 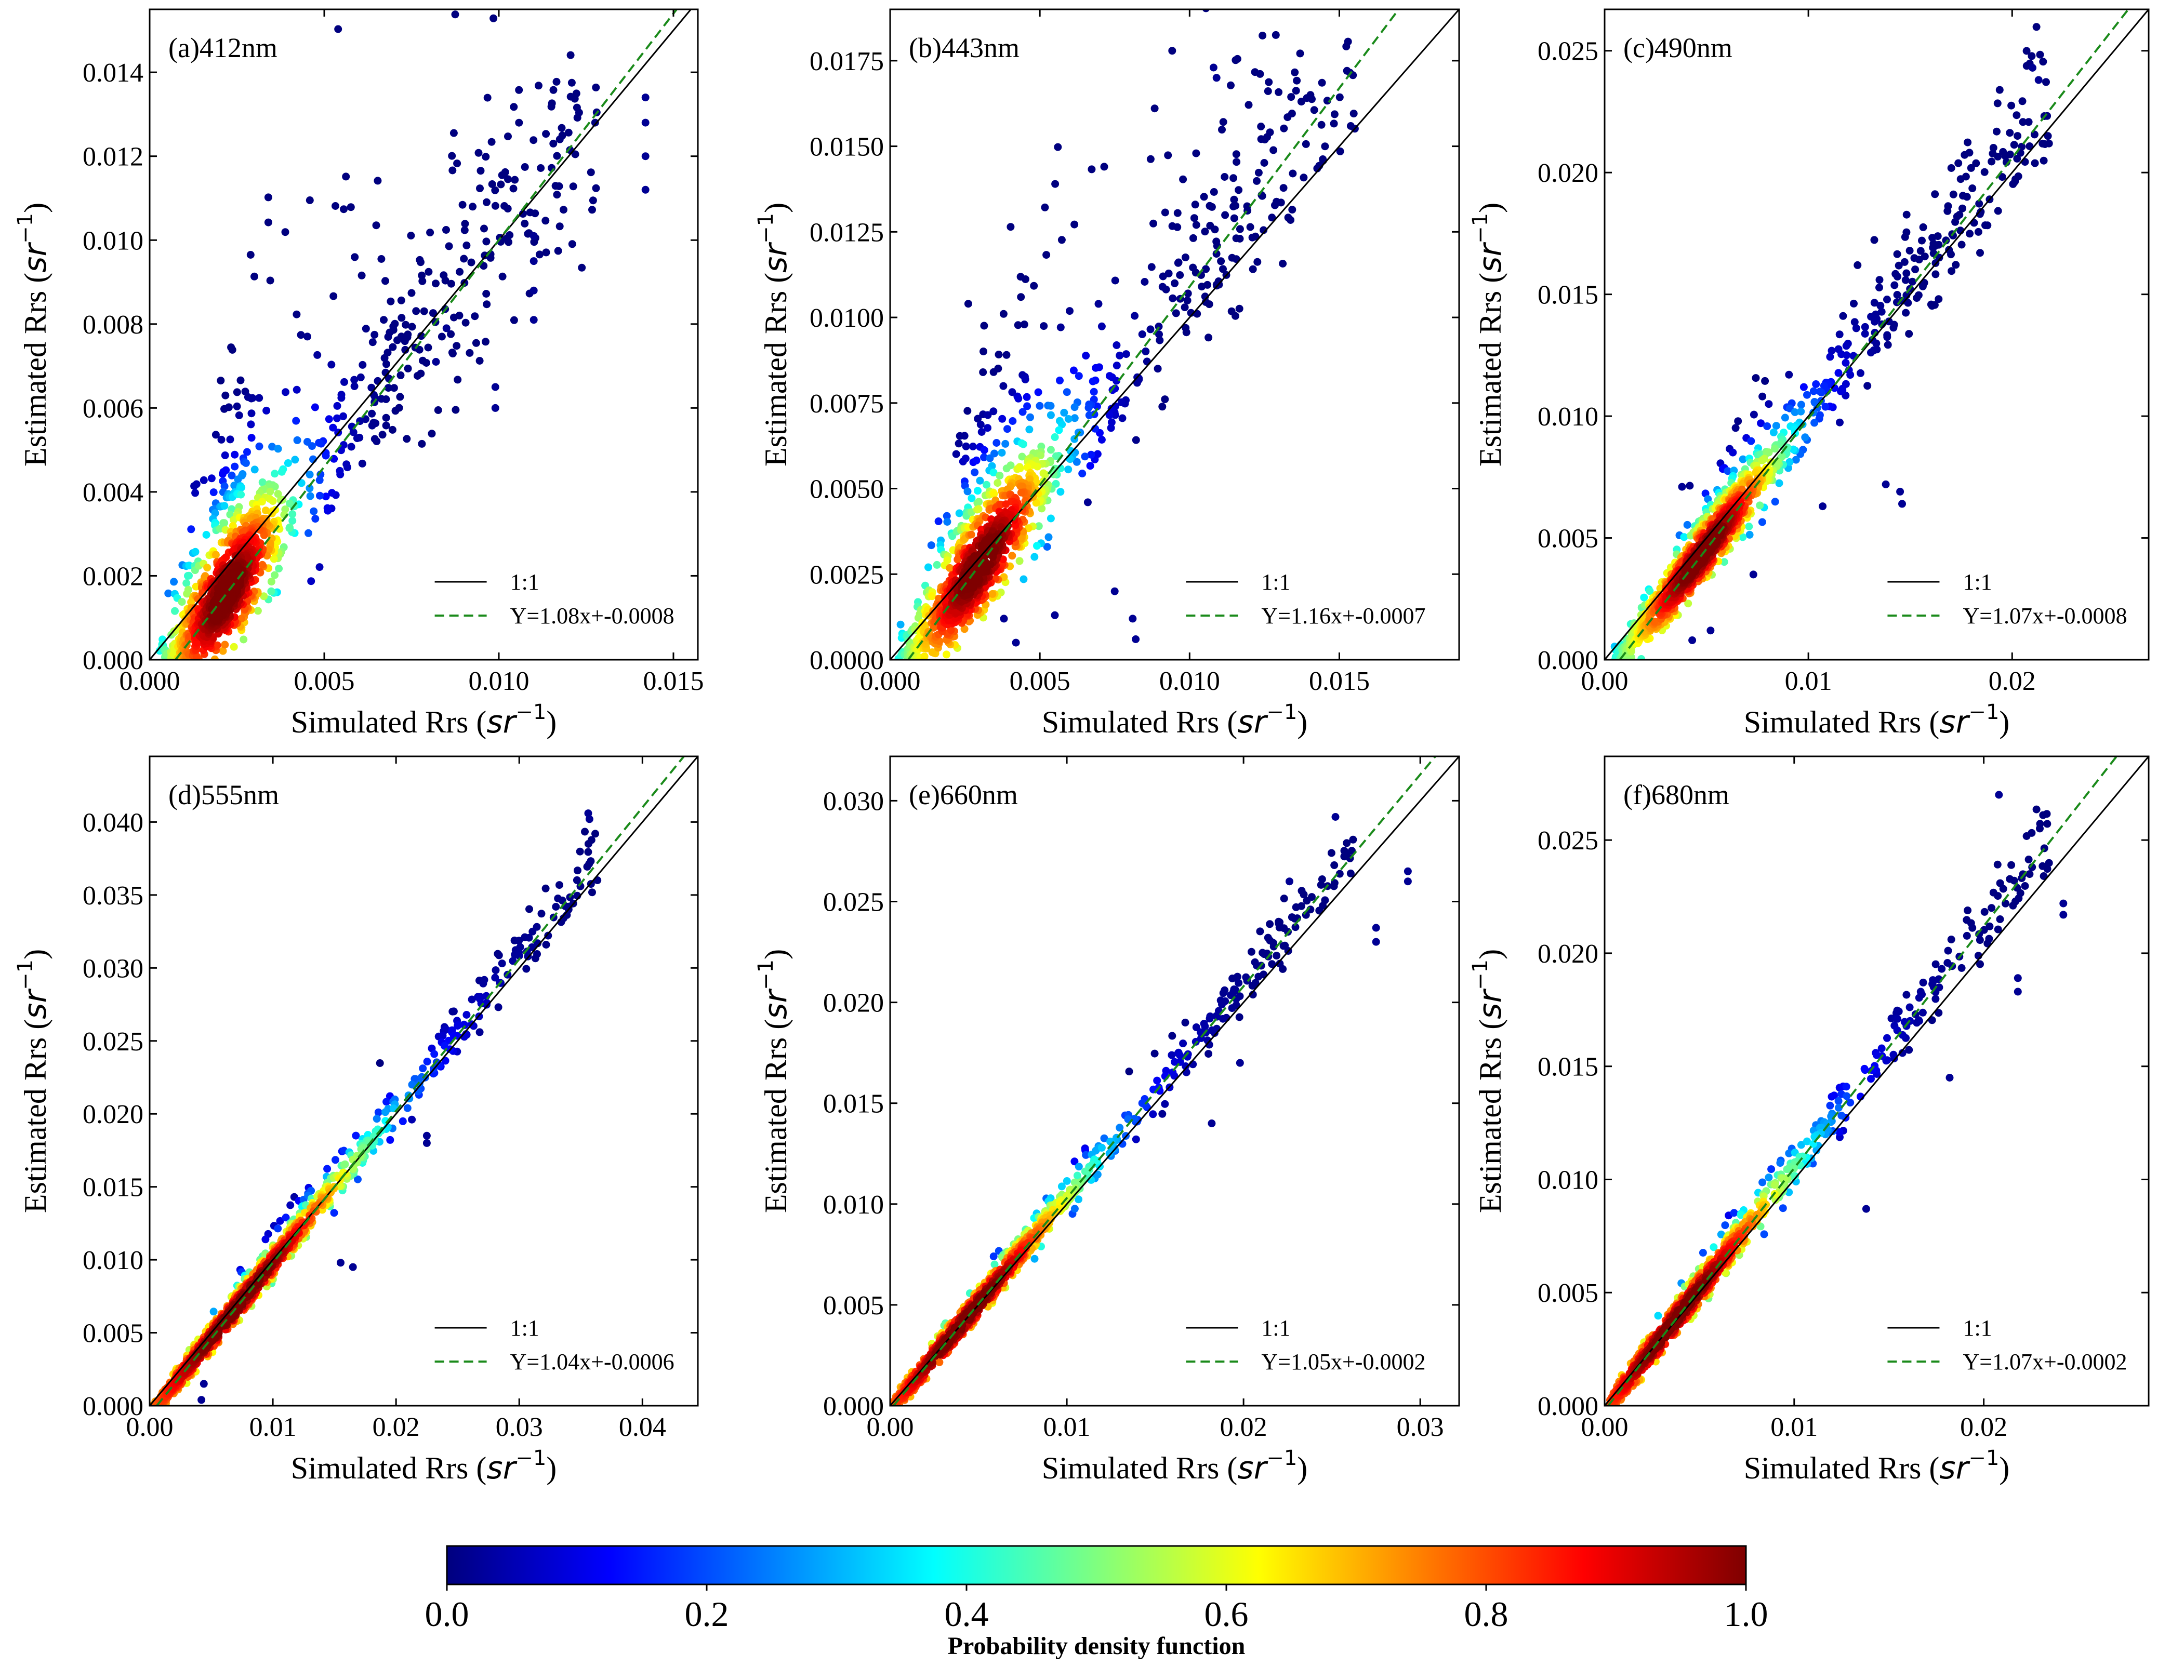 What do you see at coordinates (554, 599) in the screenshot?
I see `legend: 1:1Y=1.08x+-0.0008` at bounding box center [554, 599].